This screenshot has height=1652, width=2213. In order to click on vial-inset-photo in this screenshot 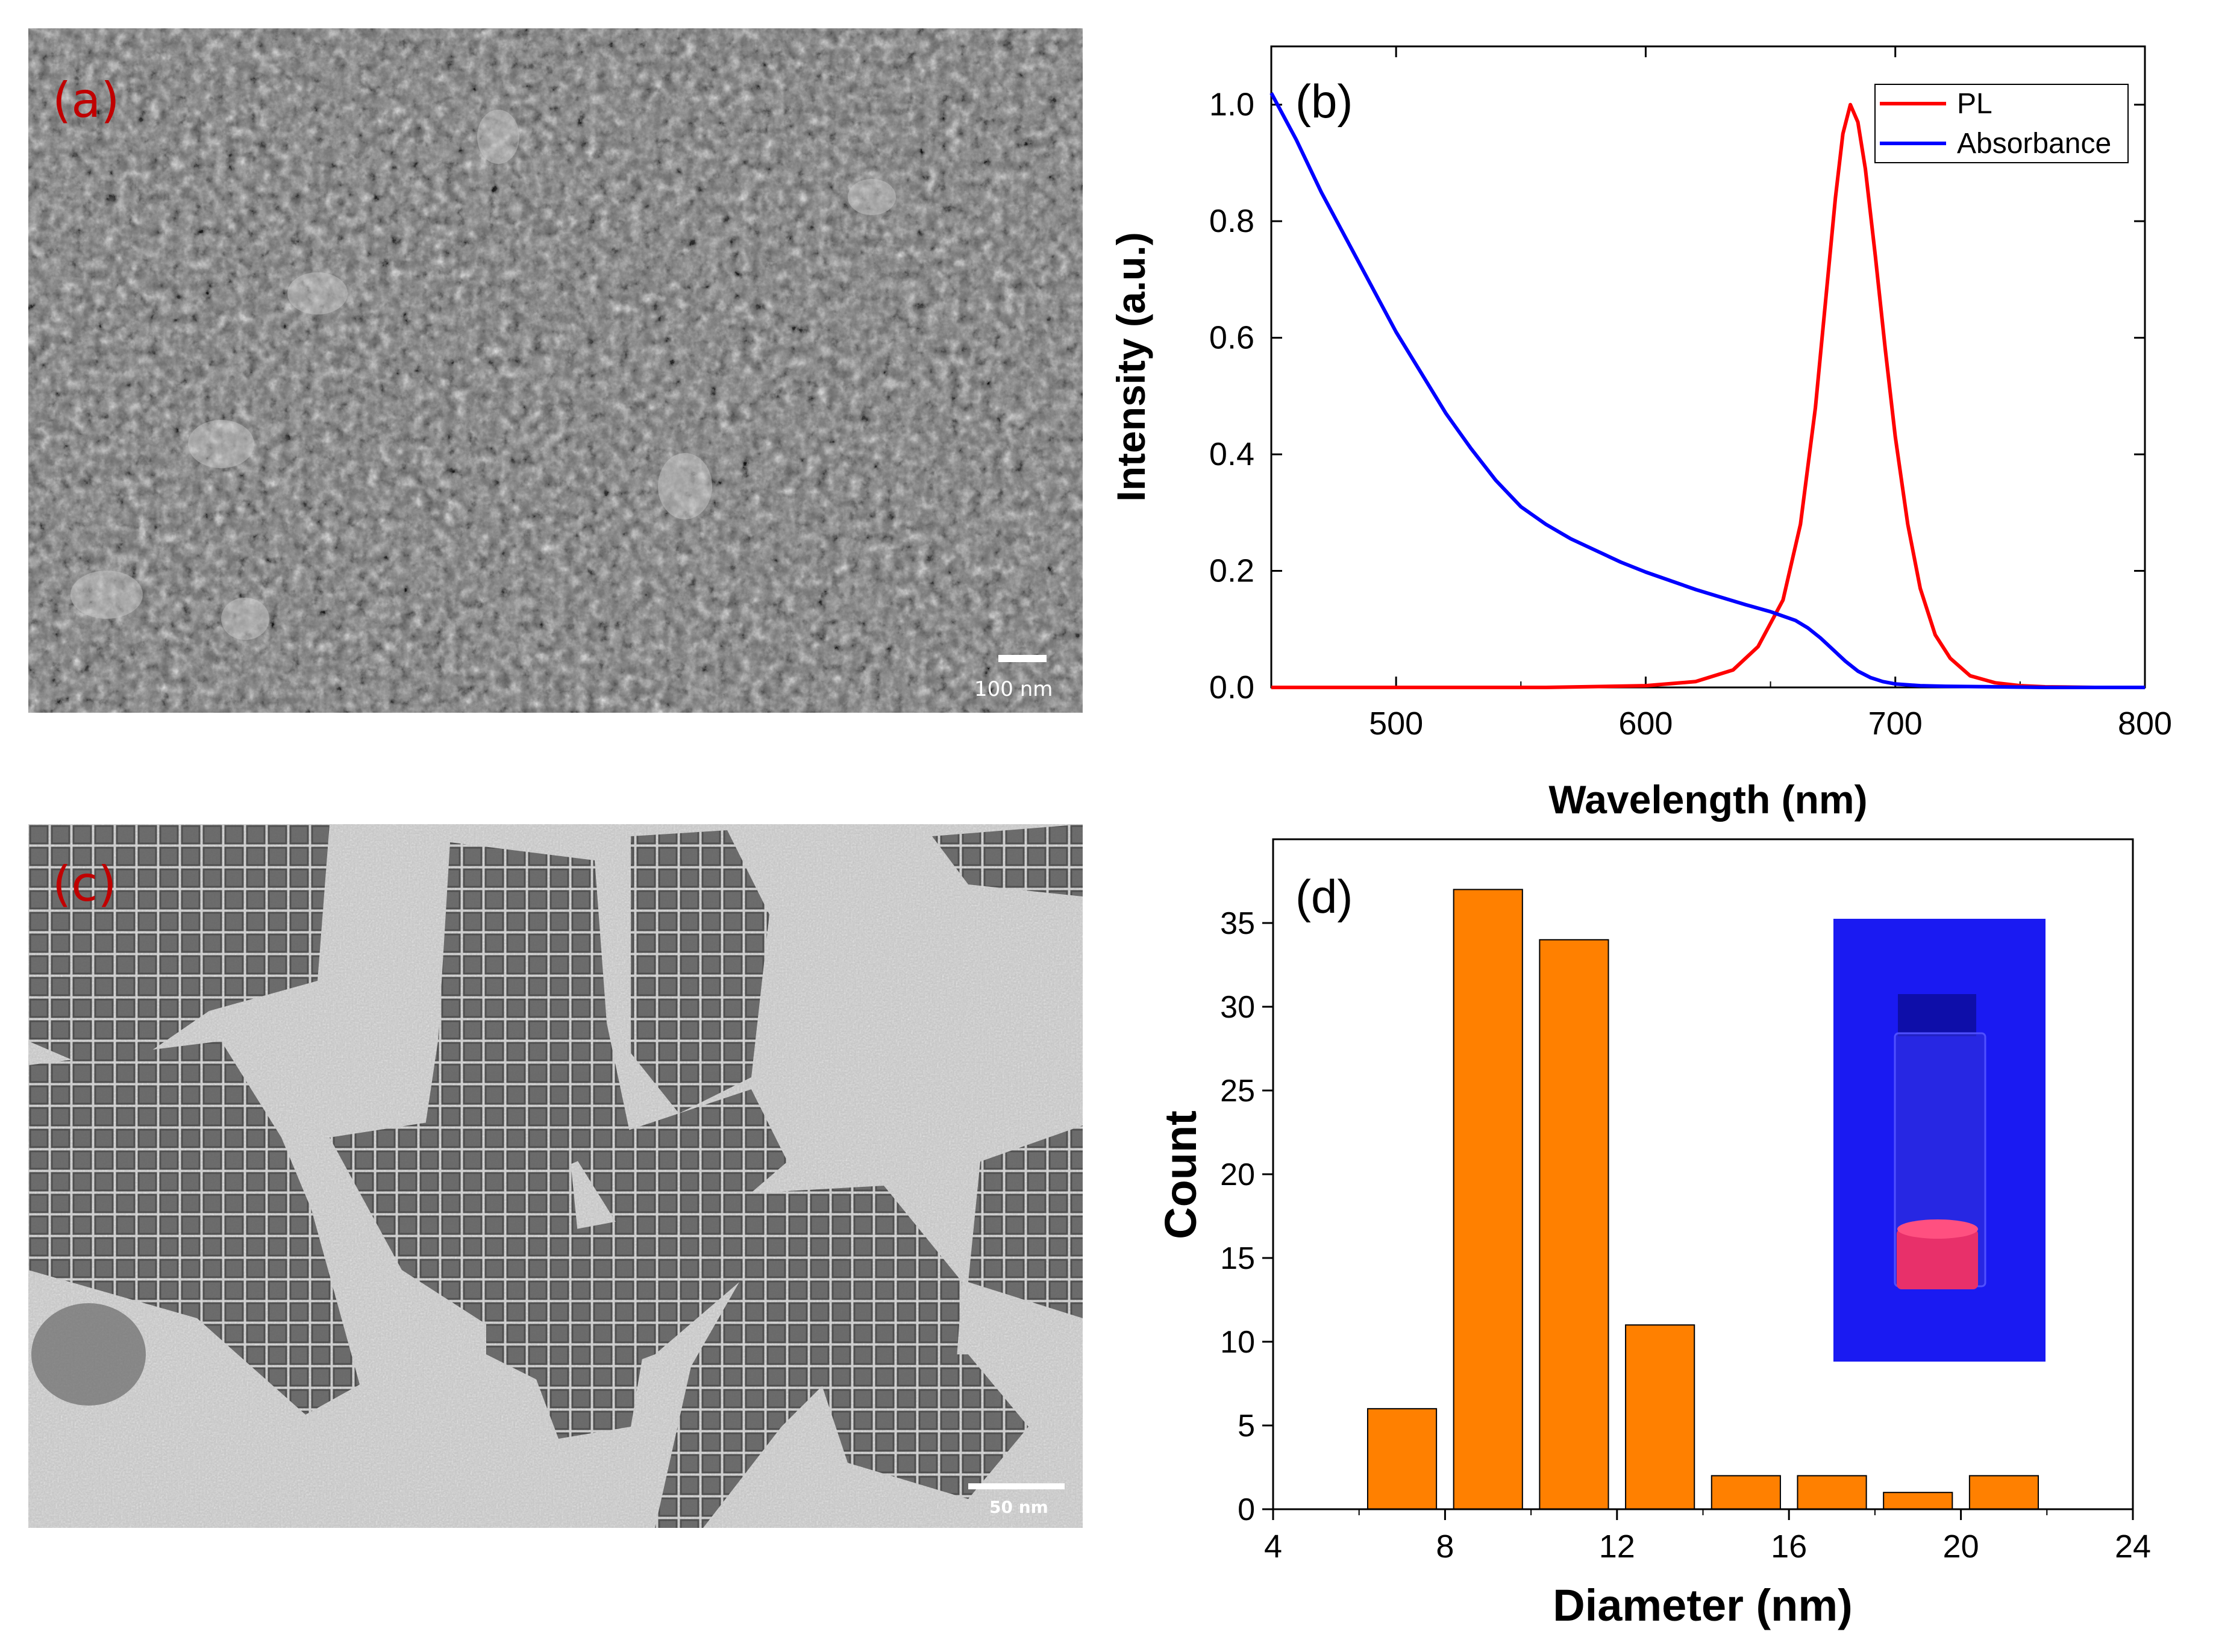, I will do `click(1940, 1140)`.